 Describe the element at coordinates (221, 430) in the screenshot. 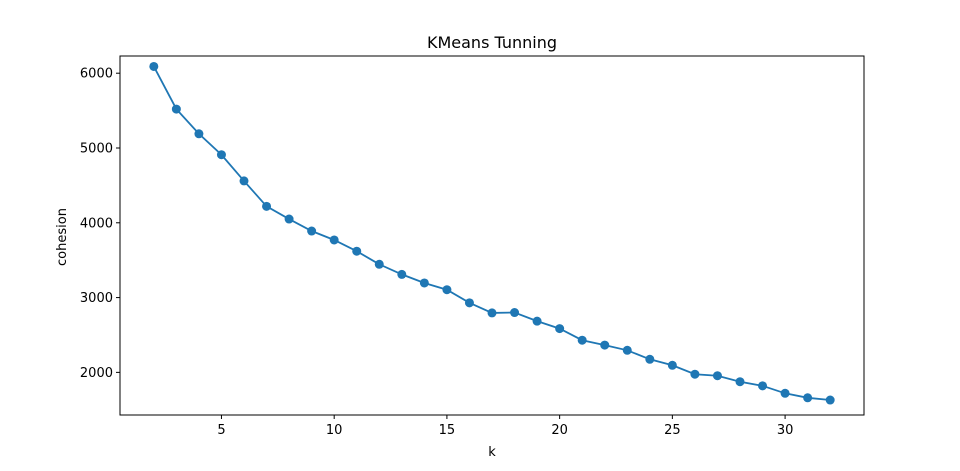

I see `x-tick-label: 5` at that location.